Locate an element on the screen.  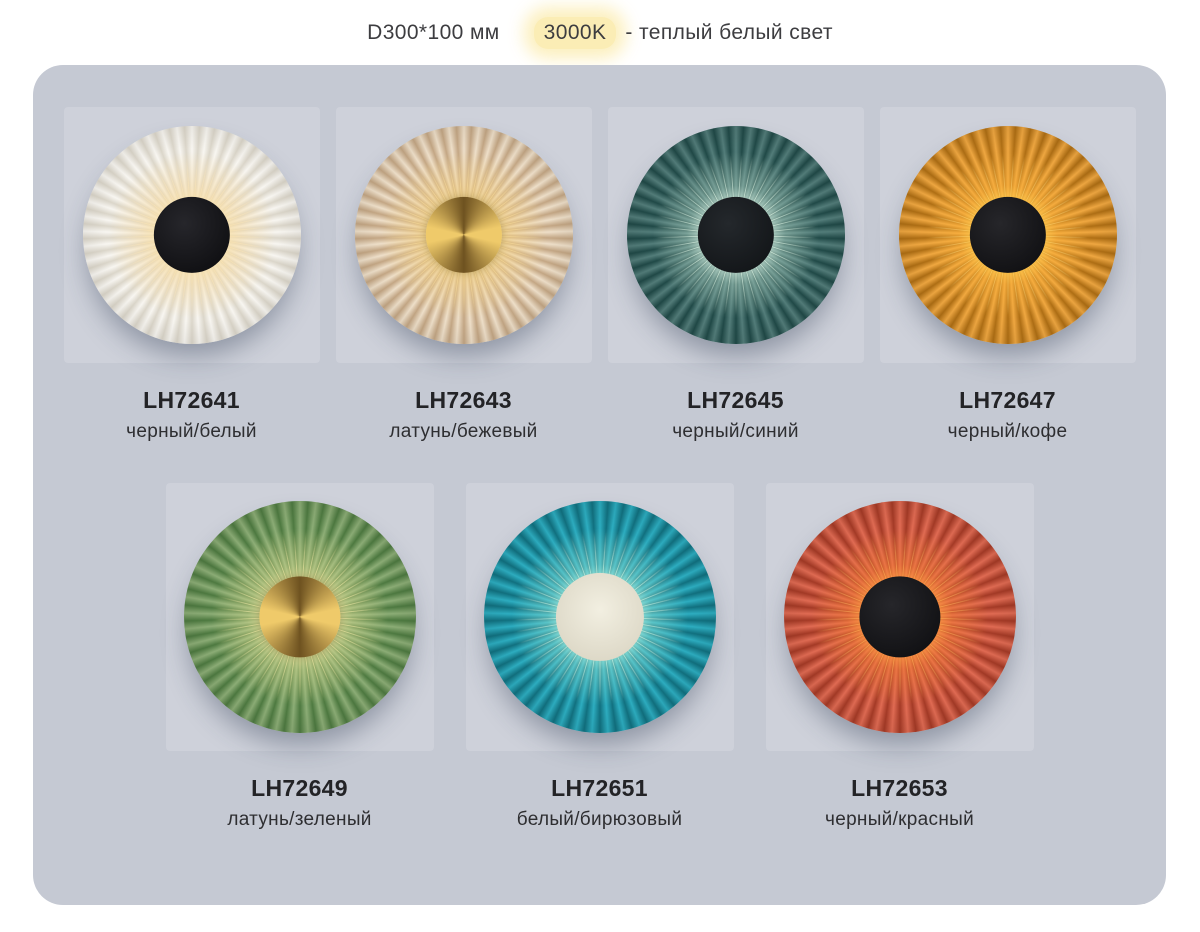
header: D300*100 мм 3000K - теплый белый свет is located at coordinates (600, 33).